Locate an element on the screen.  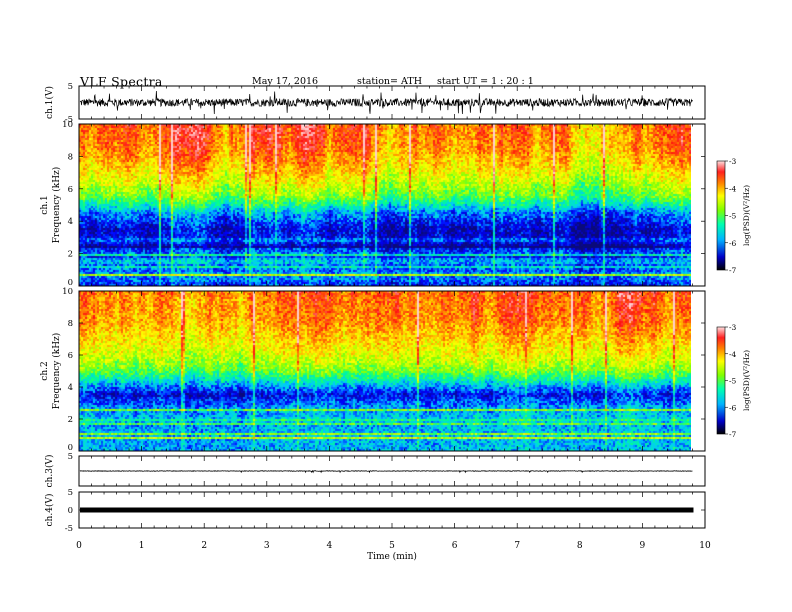
x-tick-label: 1 is located at coordinates (142, 546).